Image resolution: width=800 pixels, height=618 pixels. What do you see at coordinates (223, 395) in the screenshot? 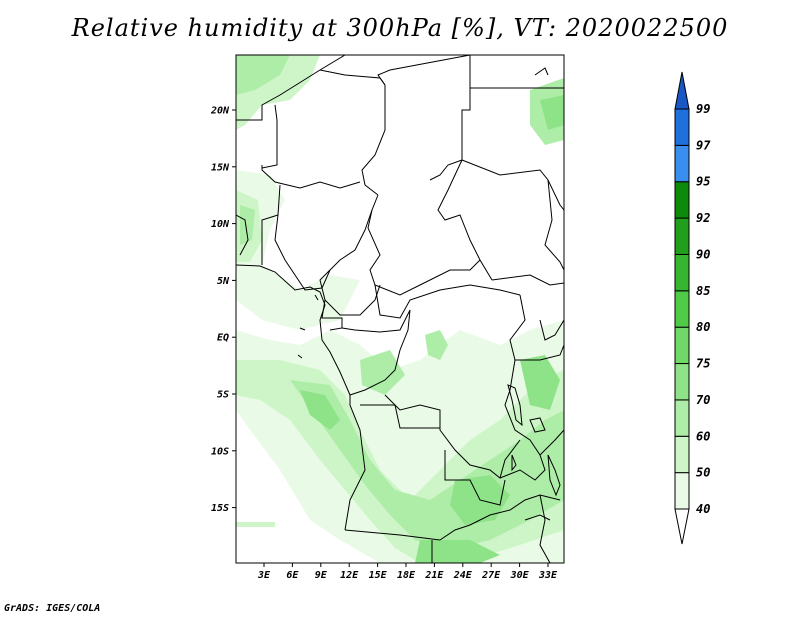
I see `lat-label: 5S` at bounding box center [223, 395].